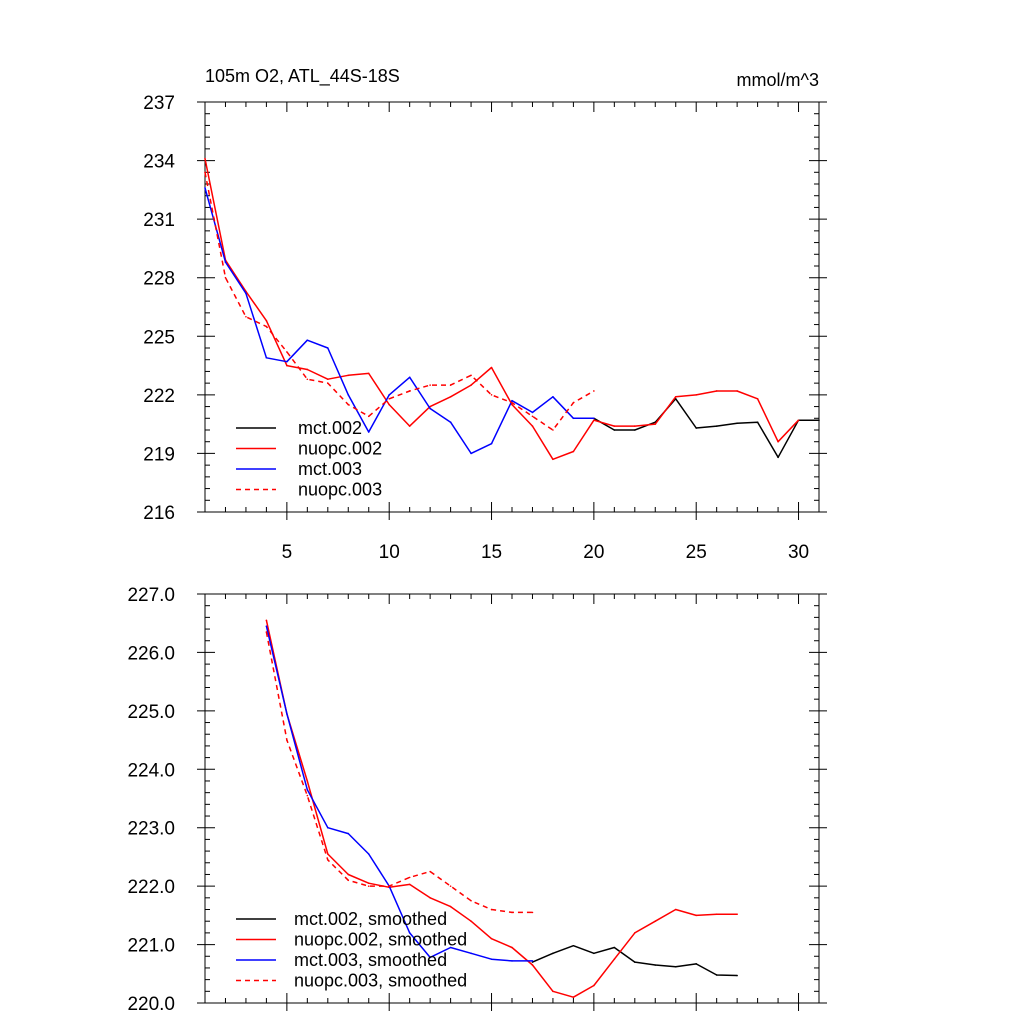 This screenshot has height=1024, width=1024. What do you see at coordinates (302, 76) in the screenshot?
I see `chart-title: 105m O2, ATL_44S-18S` at bounding box center [302, 76].